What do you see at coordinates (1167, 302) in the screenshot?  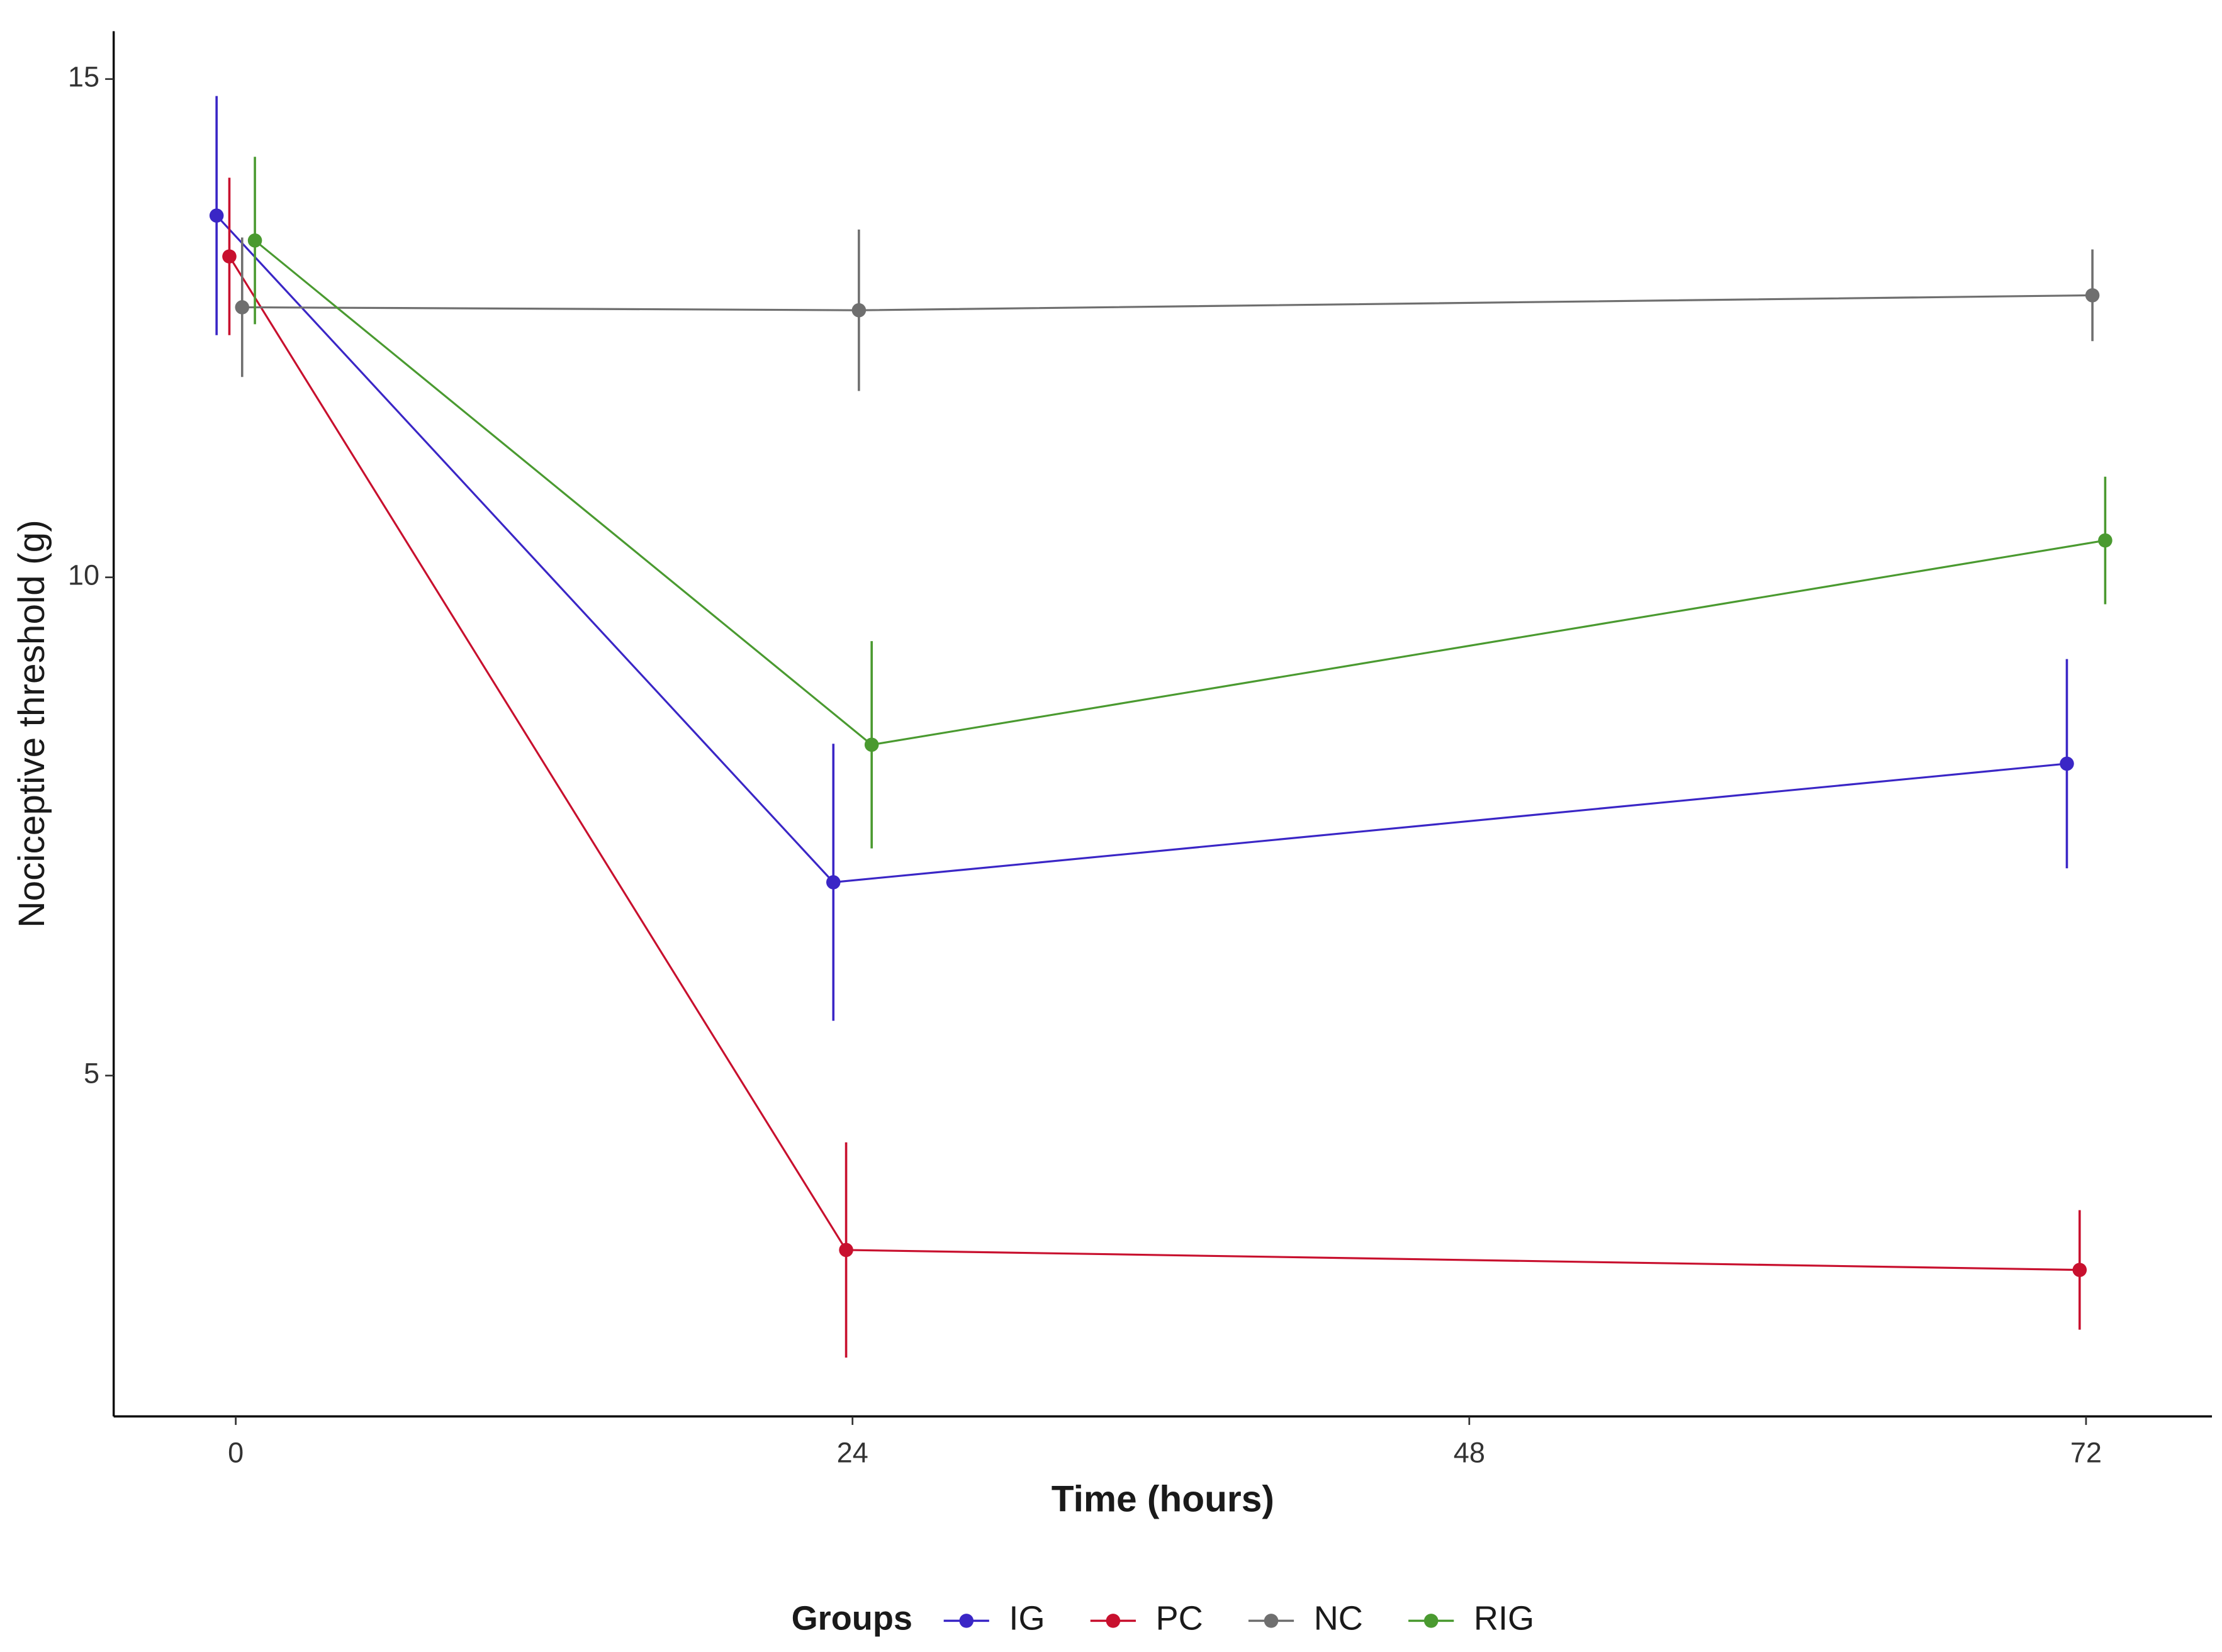 I see `series-line` at bounding box center [1167, 302].